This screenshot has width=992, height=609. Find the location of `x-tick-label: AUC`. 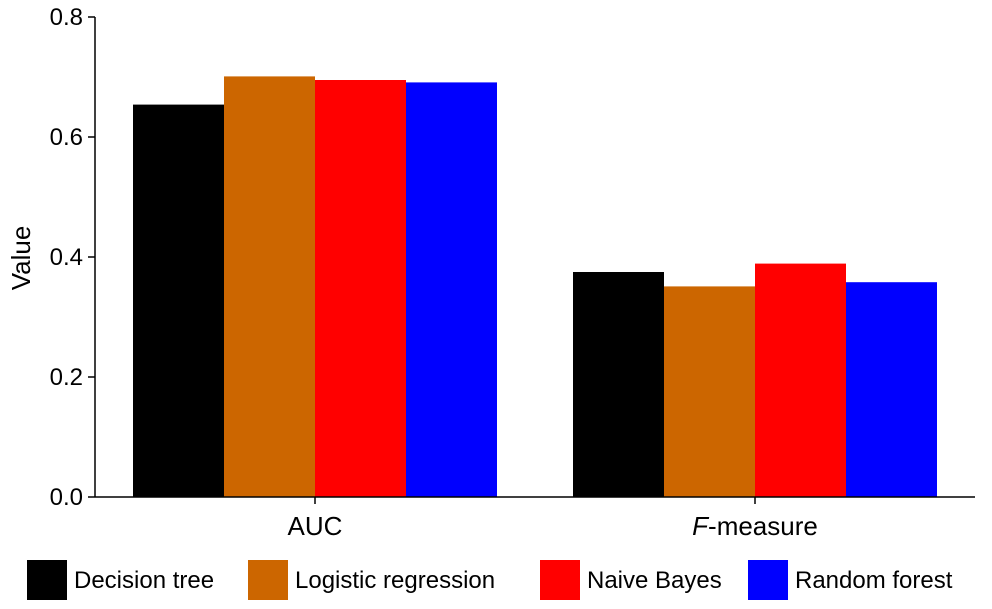

x-tick-label: AUC is located at coordinates (315, 526).